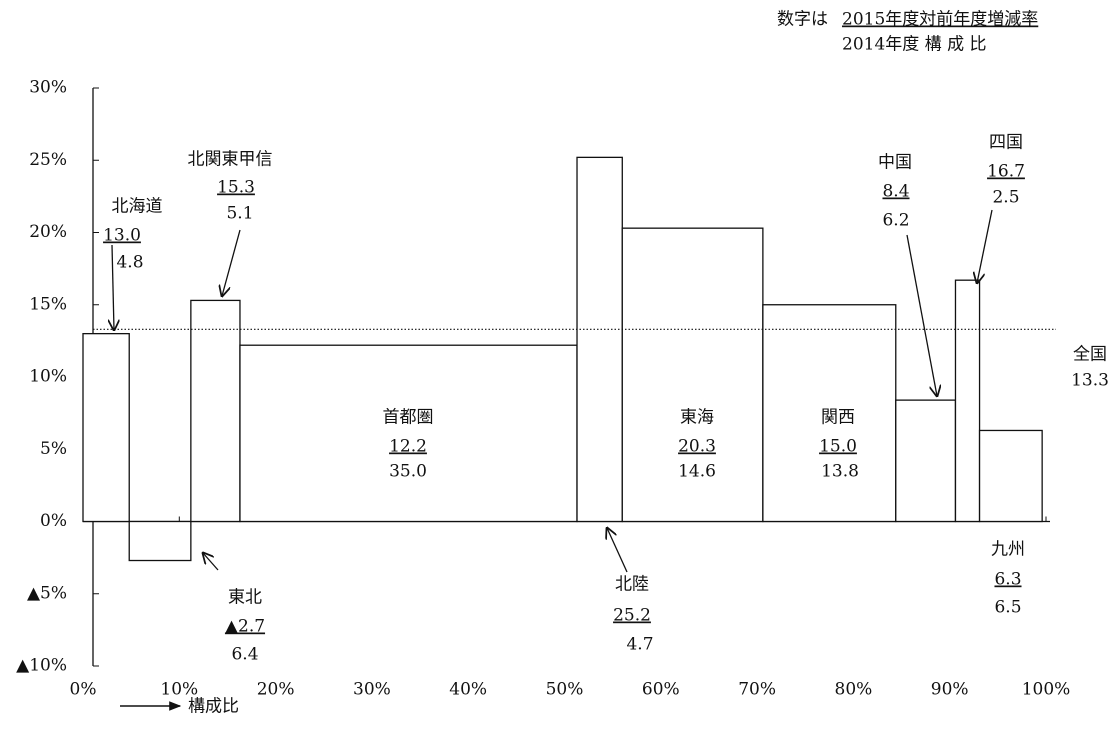 The width and height of the screenshot is (1120, 746). I want to click on y-tick-label: 15%, so click(48, 304).